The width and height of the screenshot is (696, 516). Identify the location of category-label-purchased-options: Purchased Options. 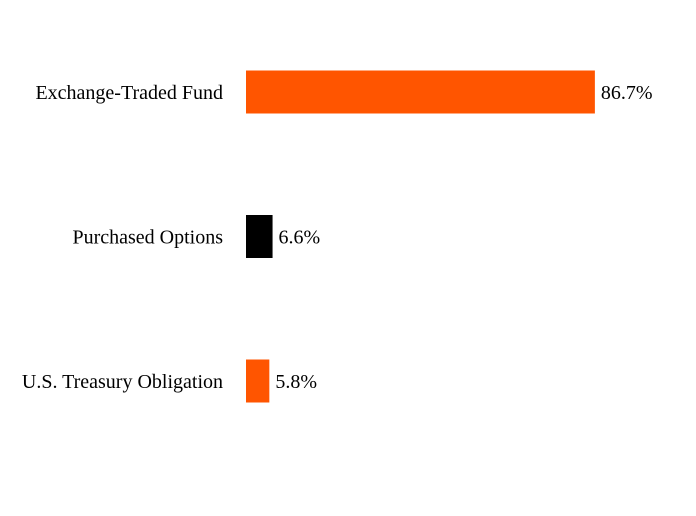
(147, 238).